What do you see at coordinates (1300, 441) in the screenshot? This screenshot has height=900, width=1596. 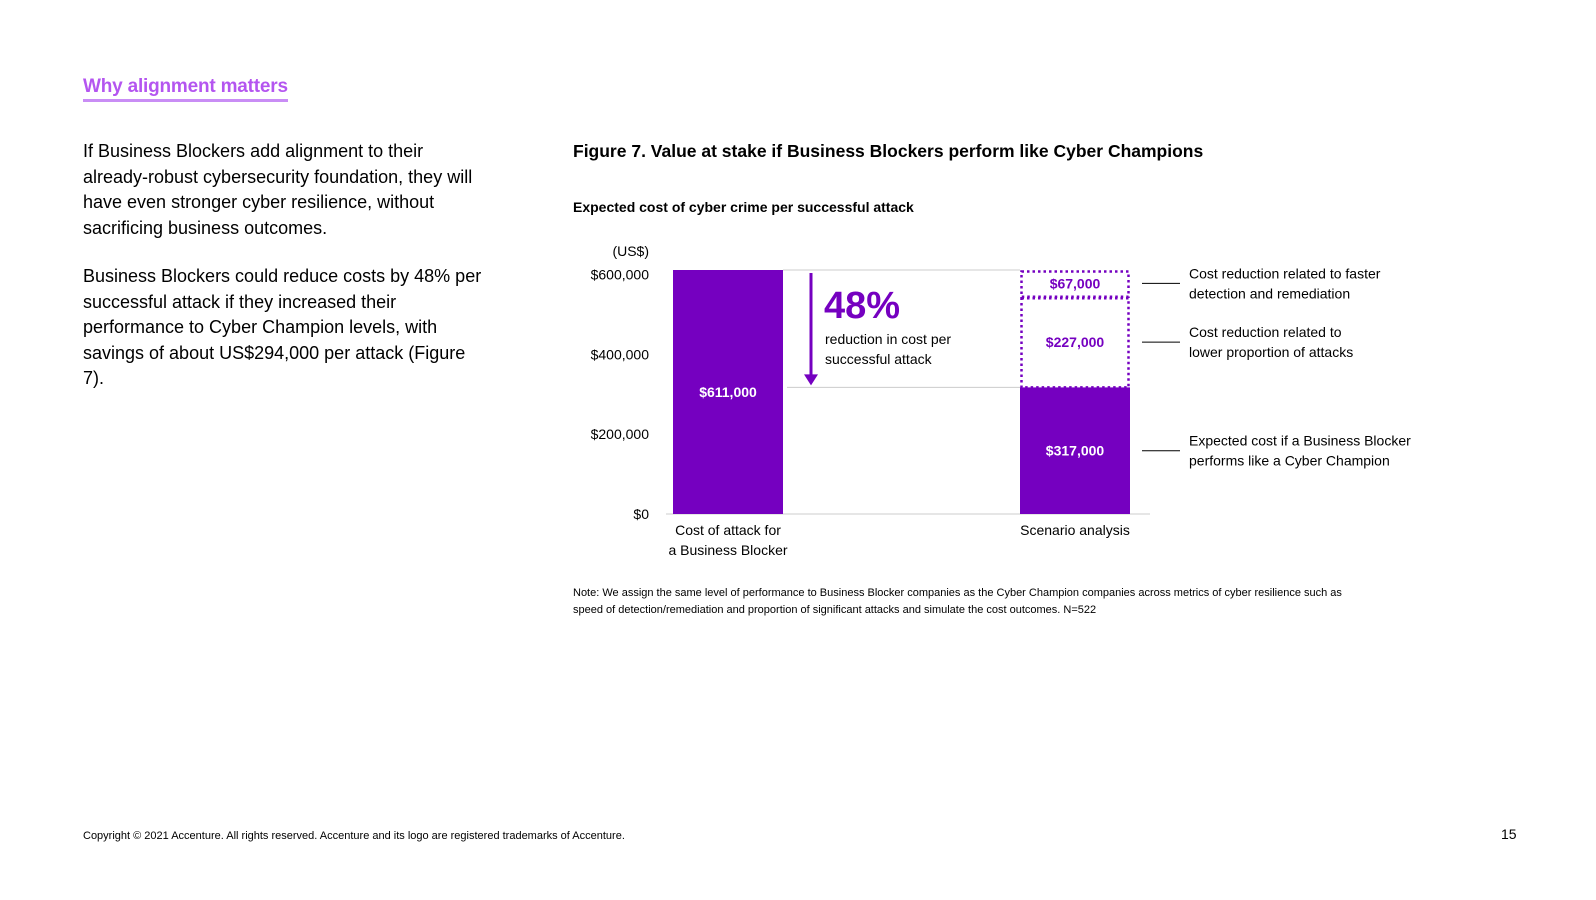 I see `annotation-text-0-0: Expected cost if a Business Blocker` at bounding box center [1300, 441].